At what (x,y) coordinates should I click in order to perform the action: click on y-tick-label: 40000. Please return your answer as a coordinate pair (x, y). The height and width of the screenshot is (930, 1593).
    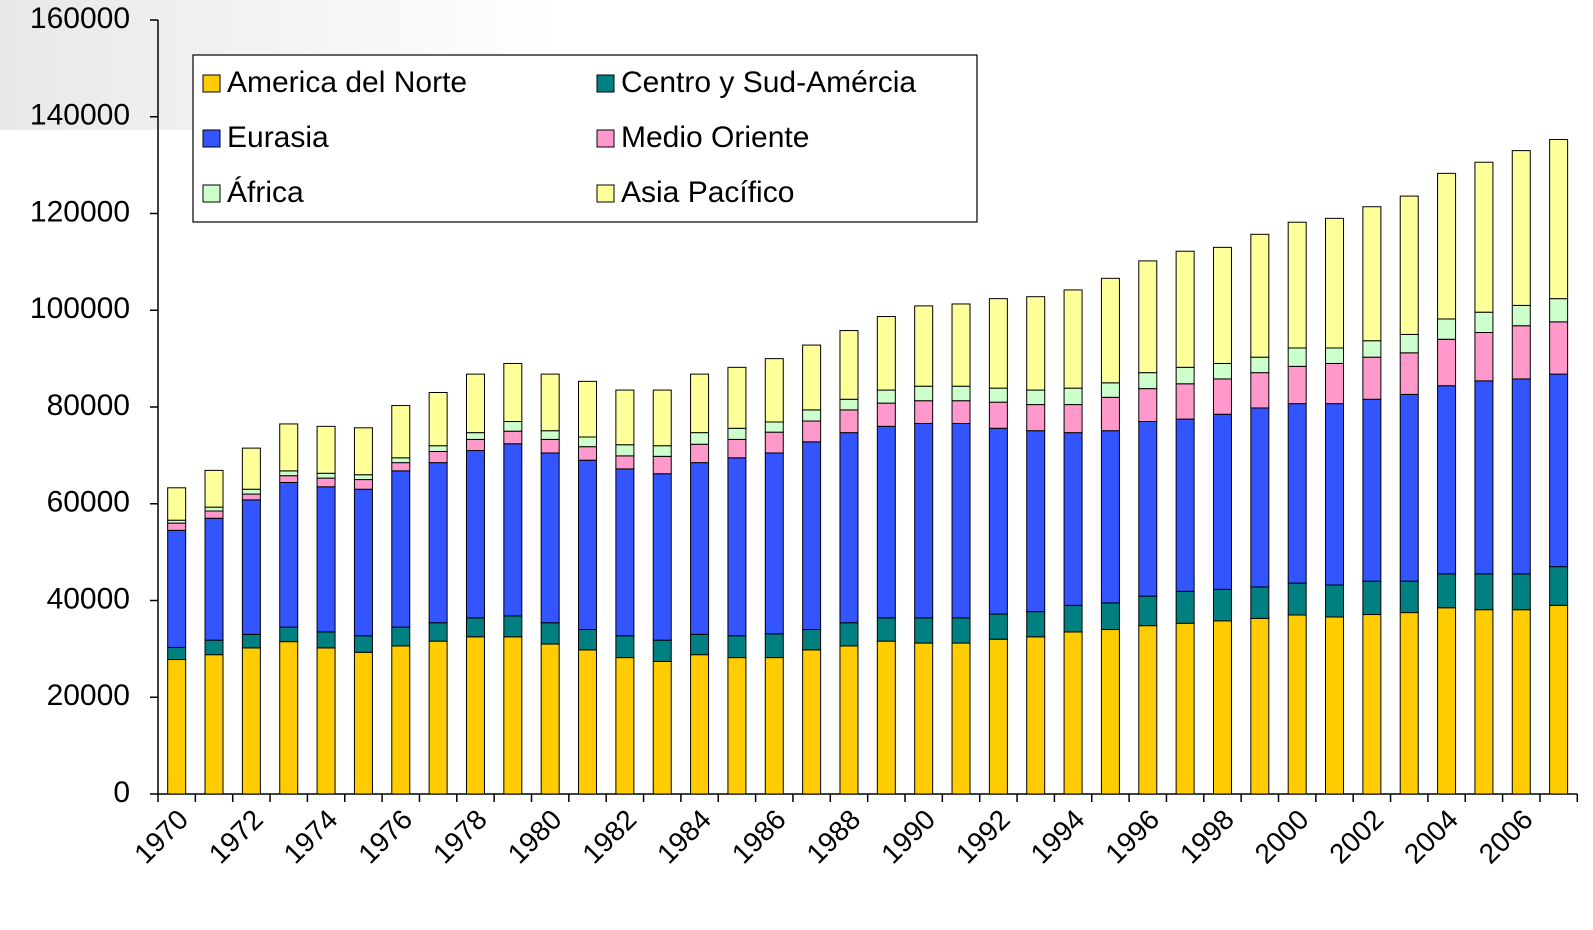
    Looking at the image, I should click on (88, 598).